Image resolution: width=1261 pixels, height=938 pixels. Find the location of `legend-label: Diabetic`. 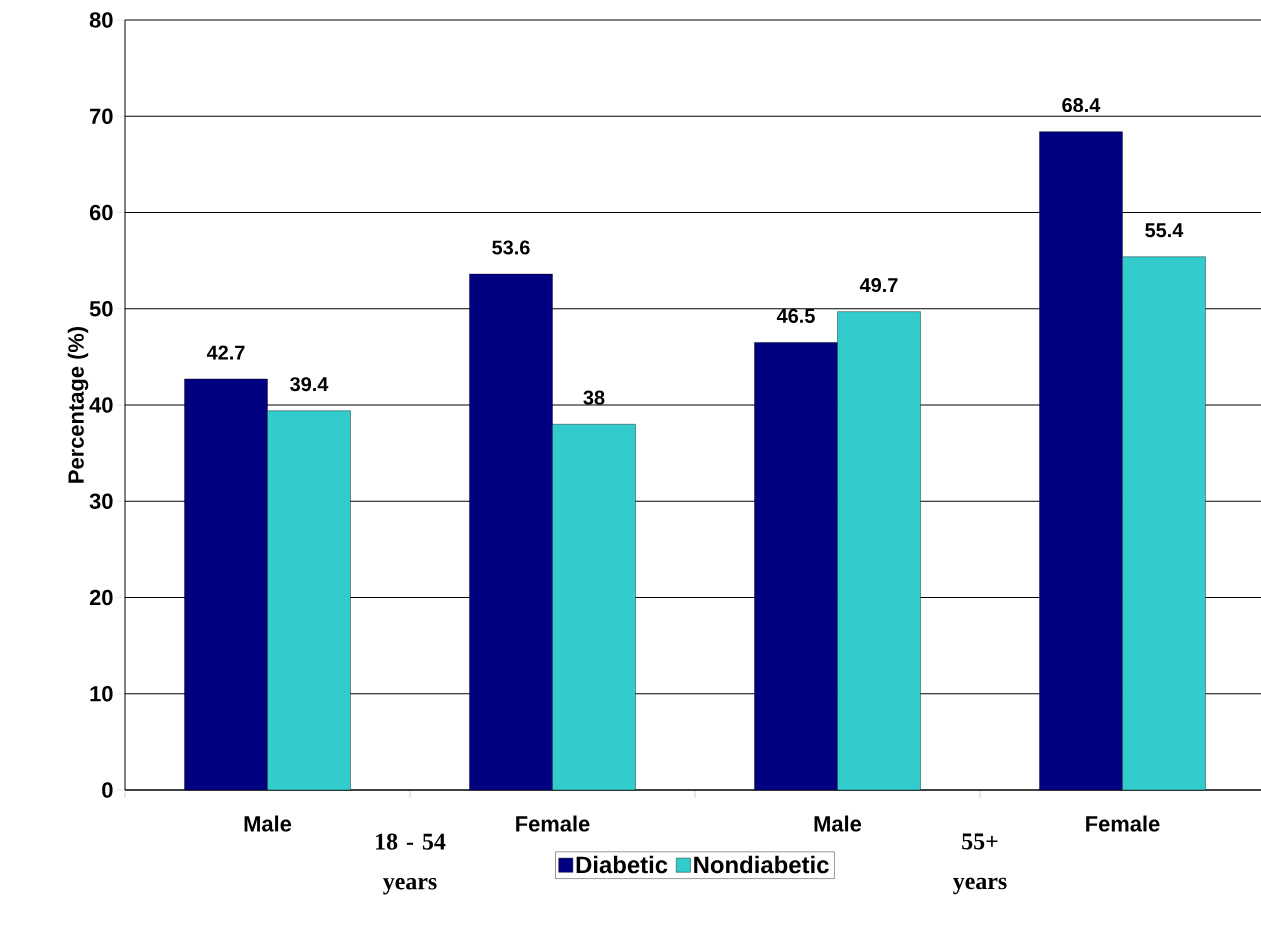

legend-label: Diabetic is located at coordinates (622, 864).